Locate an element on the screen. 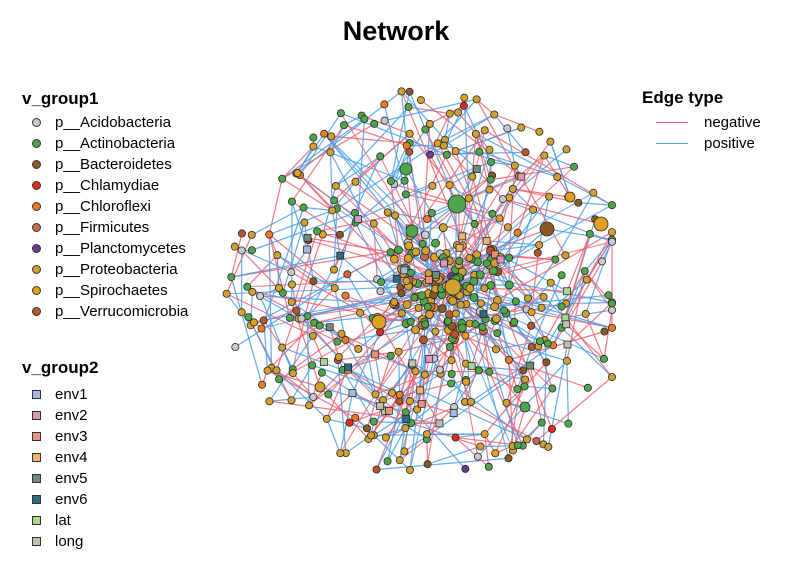  legend-item: env5 is located at coordinates (60, 478).